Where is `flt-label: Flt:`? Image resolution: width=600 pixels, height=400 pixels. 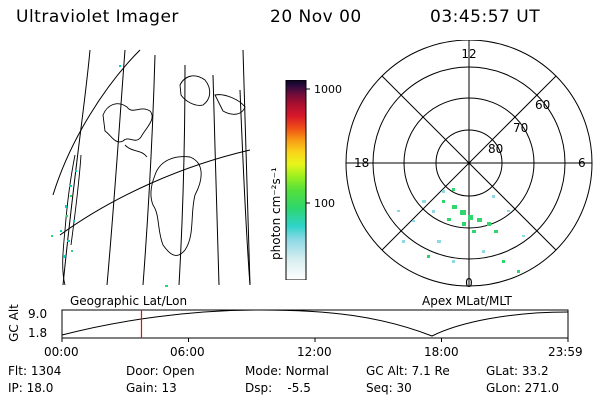
flt-label: Flt: is located at coordinates (17, 371).